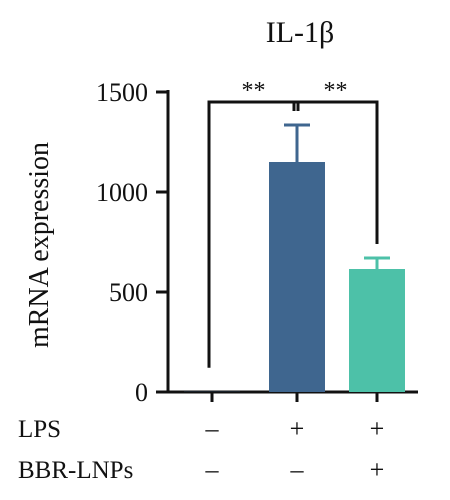 This screenshot has height=500, width=450. Describe the element at coordinates (39, 429) in the screenshot. I see `condition-label: LPS` at that location.